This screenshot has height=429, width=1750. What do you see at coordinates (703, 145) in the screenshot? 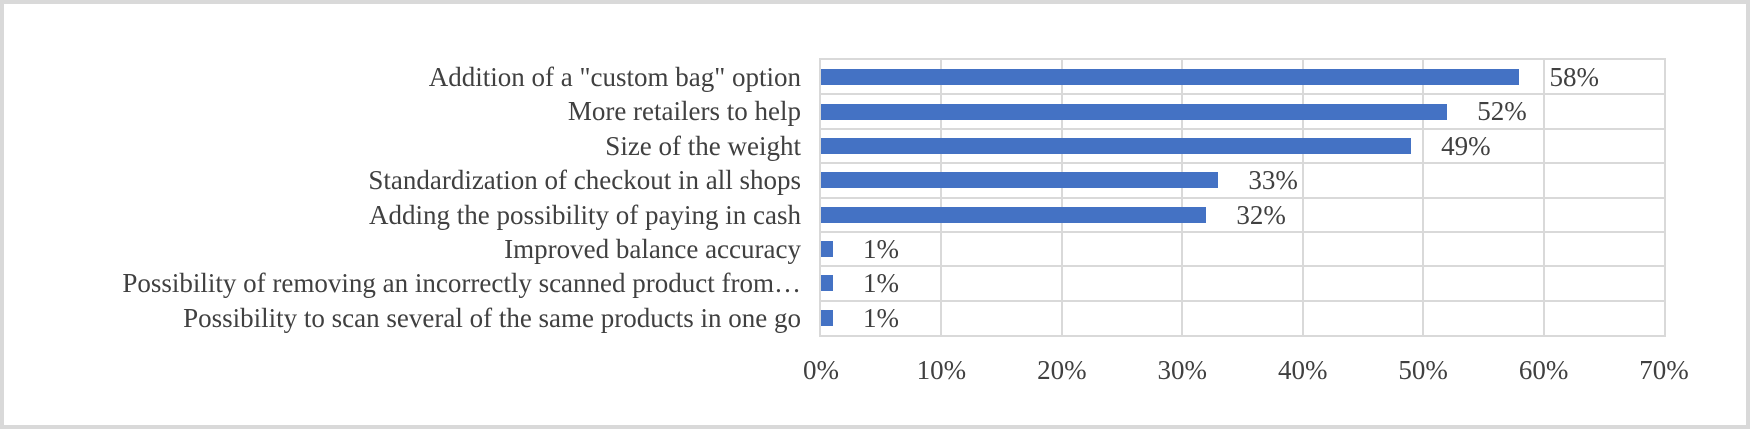
I see `category-label: Size of the weight` at bounding box center [703, 145].